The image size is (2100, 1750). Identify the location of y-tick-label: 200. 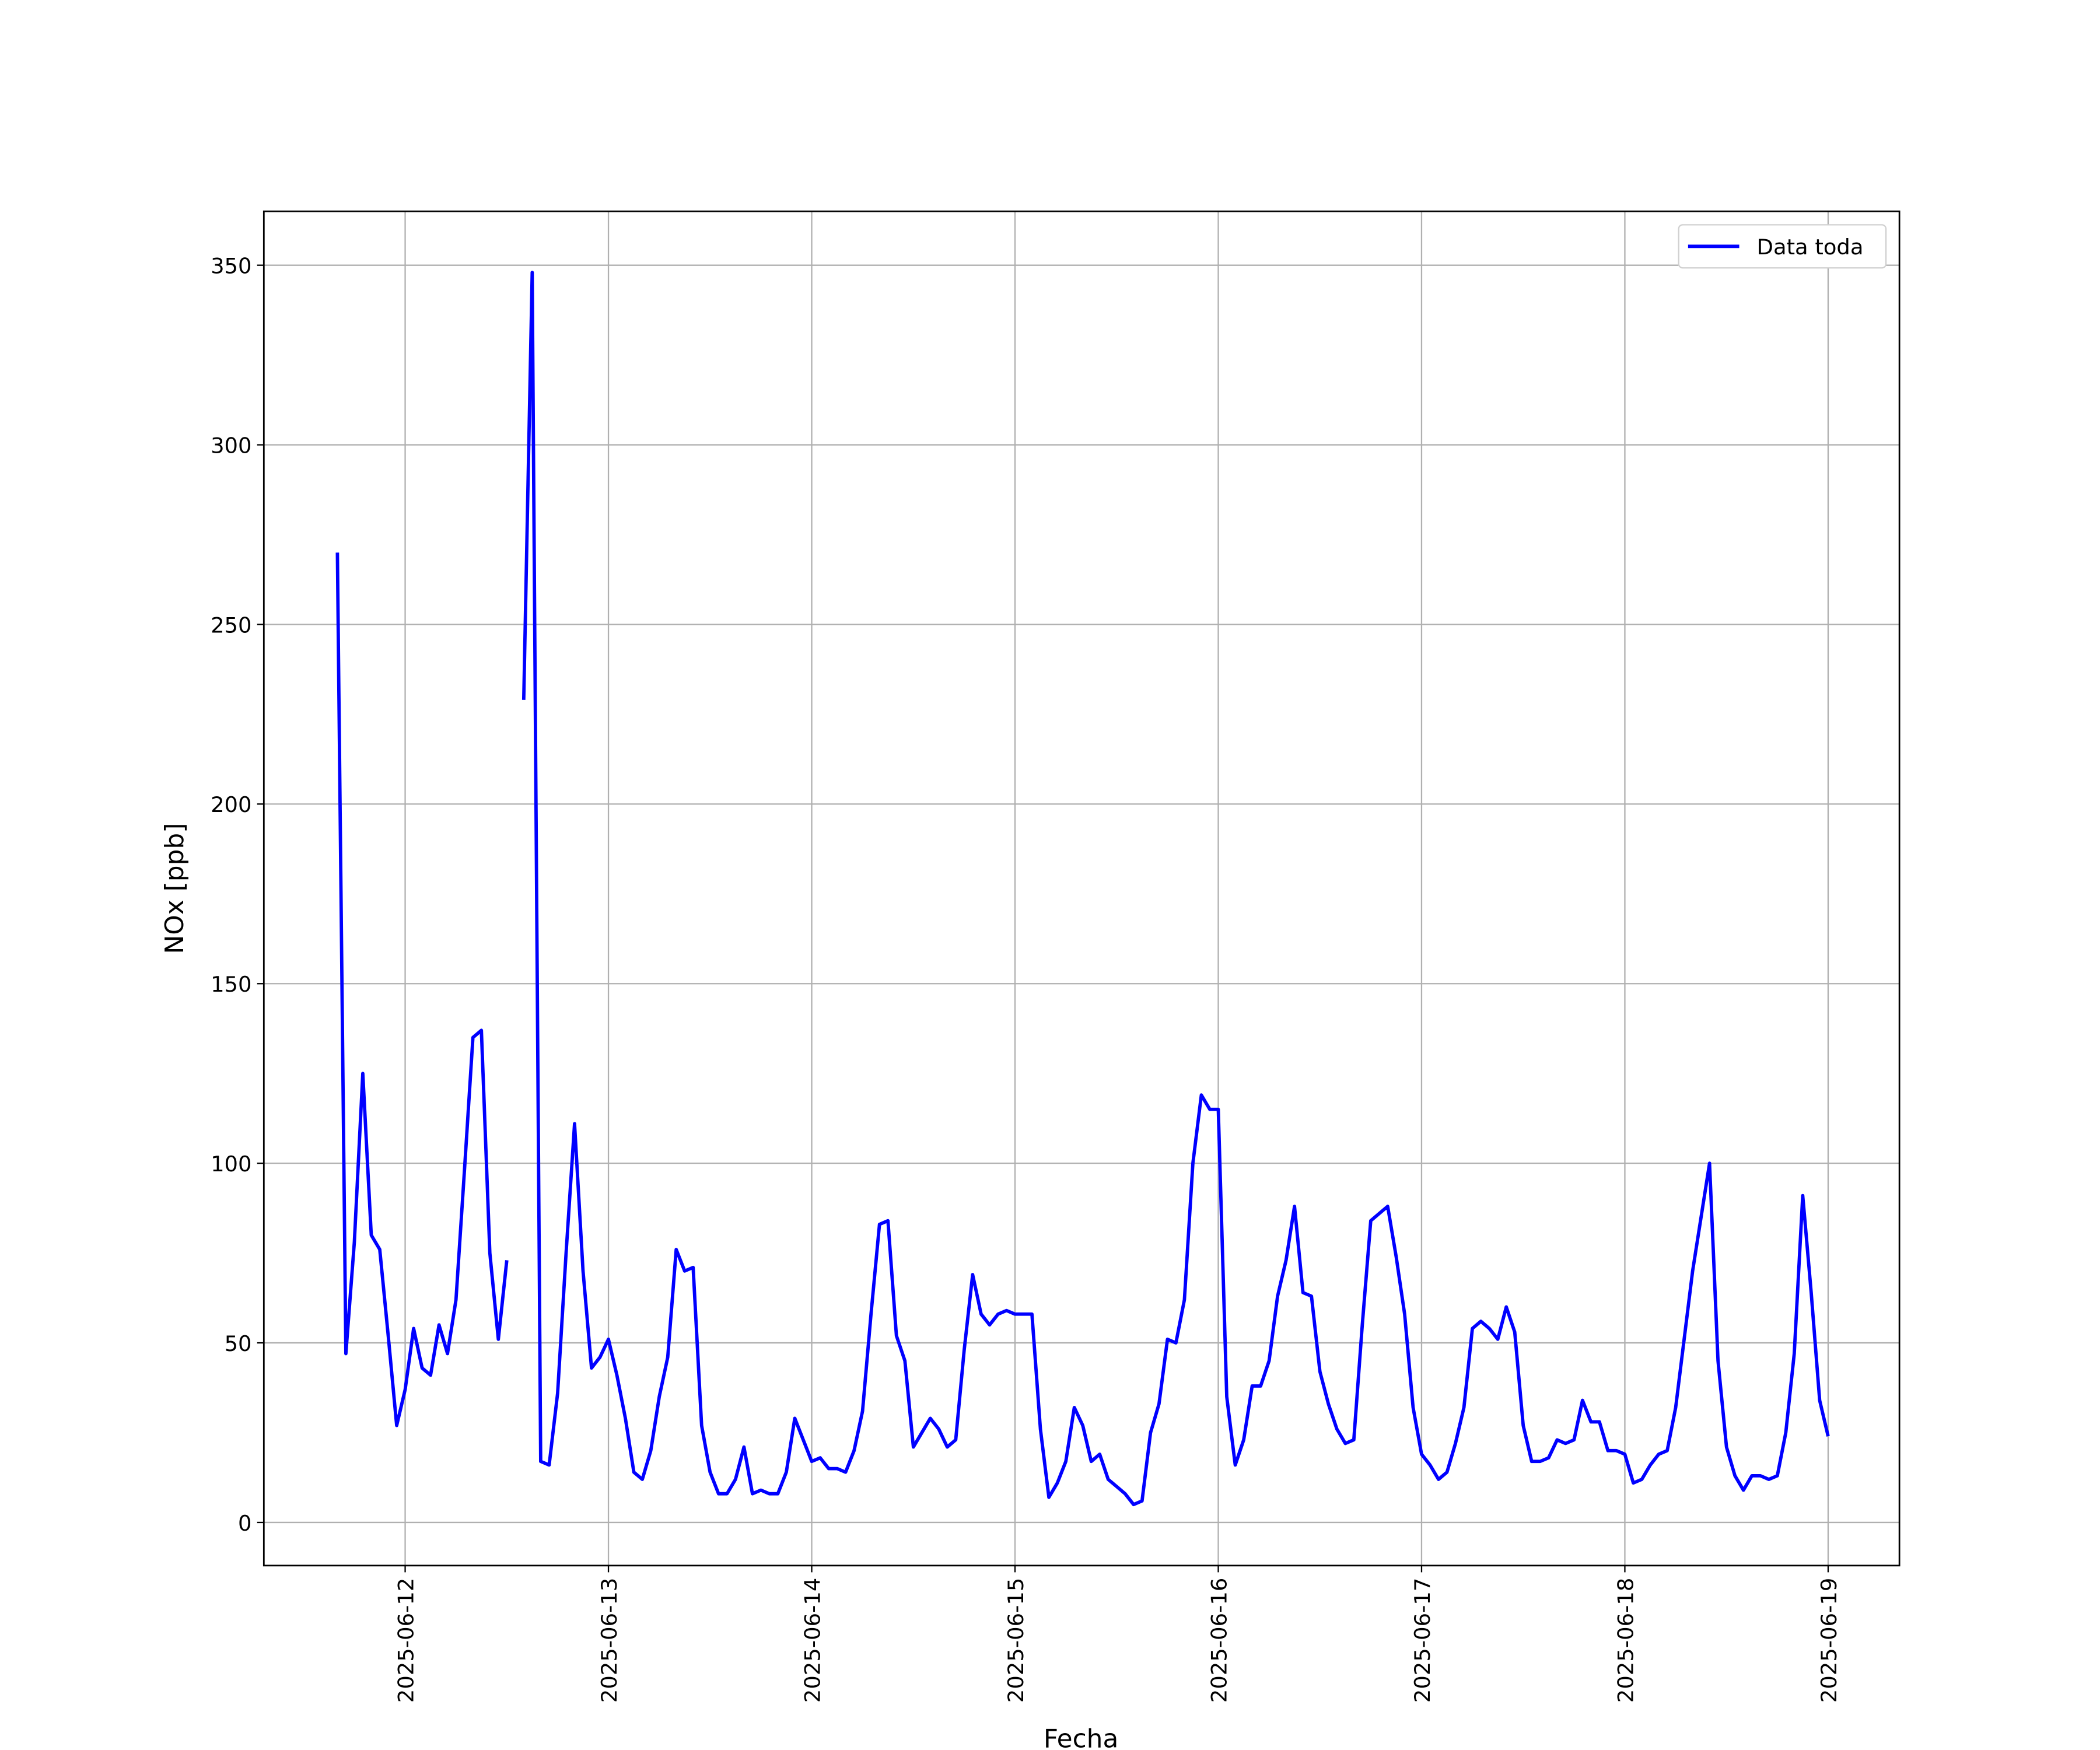
(231, 804).